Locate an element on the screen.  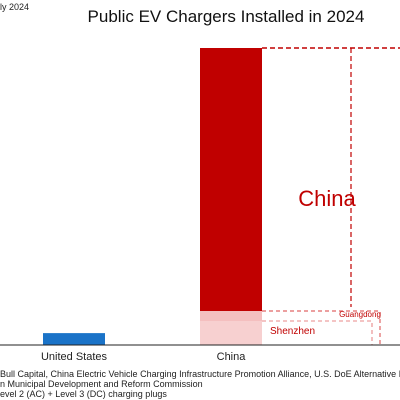
x-tick-labels: United States China is located at coordinates (143, 357).